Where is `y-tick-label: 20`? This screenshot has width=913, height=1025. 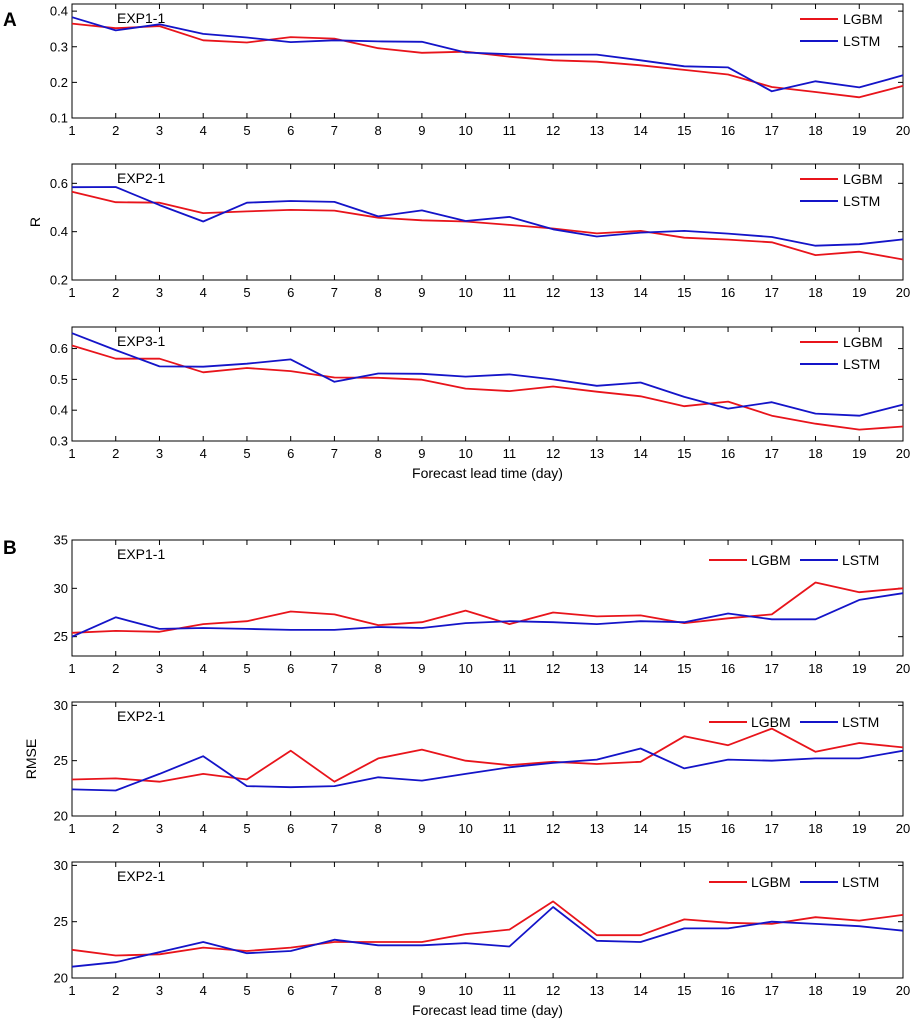 y-tick-label: 20 is located at coordinates (61, 978).